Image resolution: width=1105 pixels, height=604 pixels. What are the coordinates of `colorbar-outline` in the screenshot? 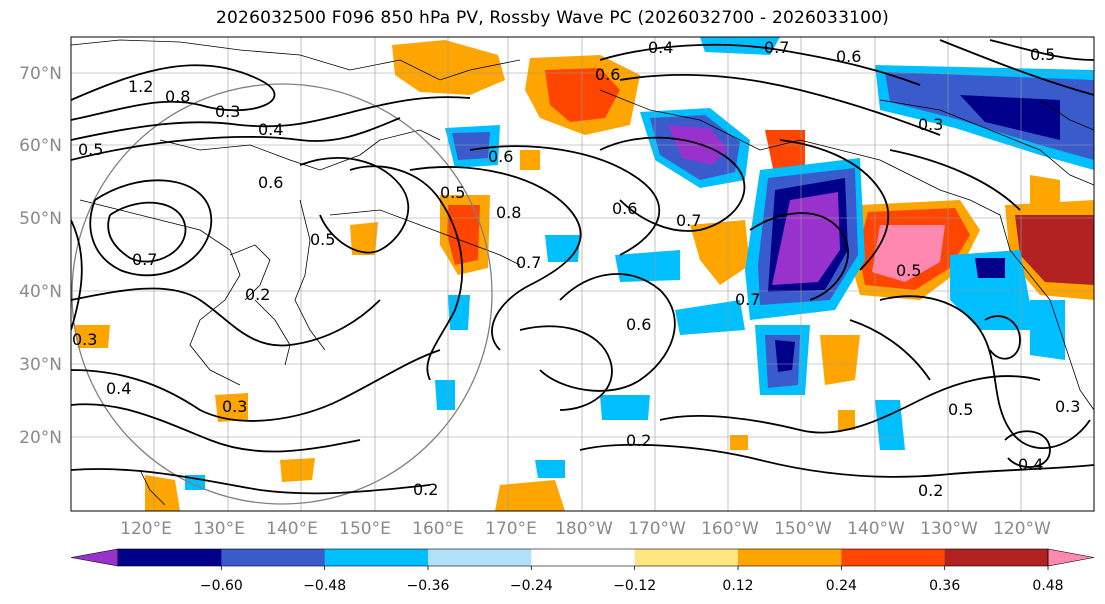 It's located at (583, 557).